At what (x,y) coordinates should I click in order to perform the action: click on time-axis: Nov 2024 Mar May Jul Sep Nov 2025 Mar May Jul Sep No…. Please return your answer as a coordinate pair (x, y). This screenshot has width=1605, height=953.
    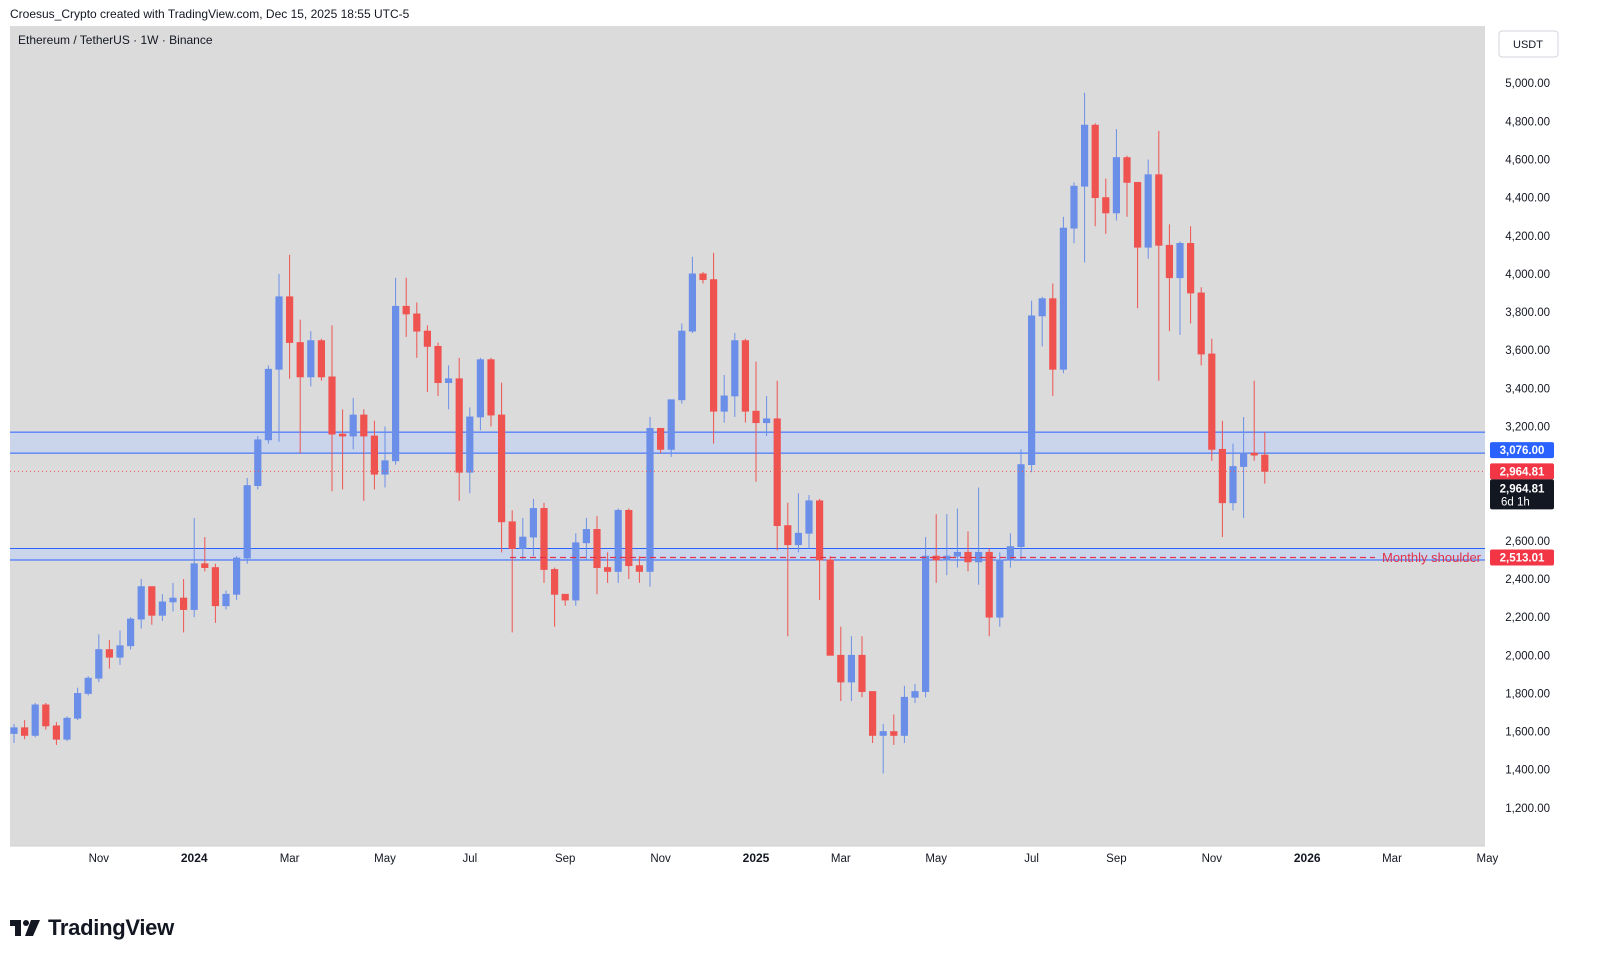
    Looking at the image, I should click on (794, 858).